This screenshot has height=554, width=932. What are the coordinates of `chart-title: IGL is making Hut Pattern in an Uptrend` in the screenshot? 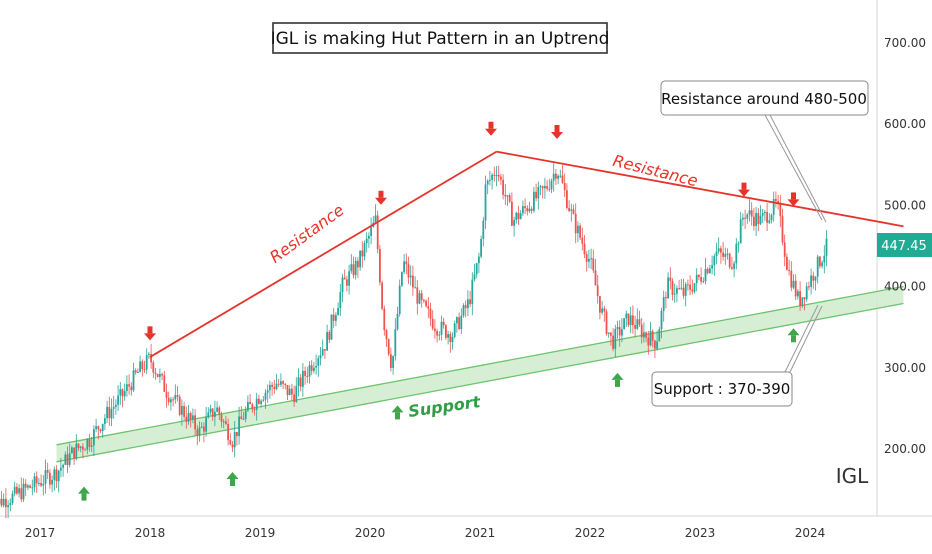 It's located at (440, 39).